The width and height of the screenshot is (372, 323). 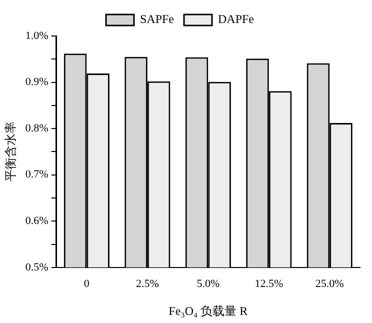 What do you see at coordinates (10, 152) in the screenshot?
I see `y-axis-title: 平衡含水率` at bounding box center [10, 152].